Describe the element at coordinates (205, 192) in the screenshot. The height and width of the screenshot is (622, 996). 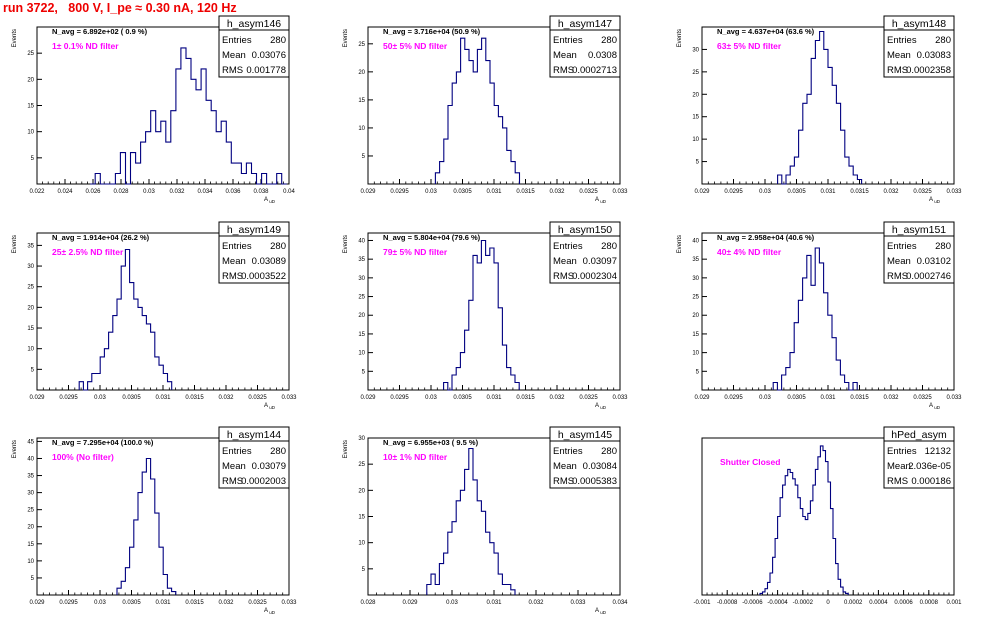
I see `x-tick-label: 0.034` at that location.